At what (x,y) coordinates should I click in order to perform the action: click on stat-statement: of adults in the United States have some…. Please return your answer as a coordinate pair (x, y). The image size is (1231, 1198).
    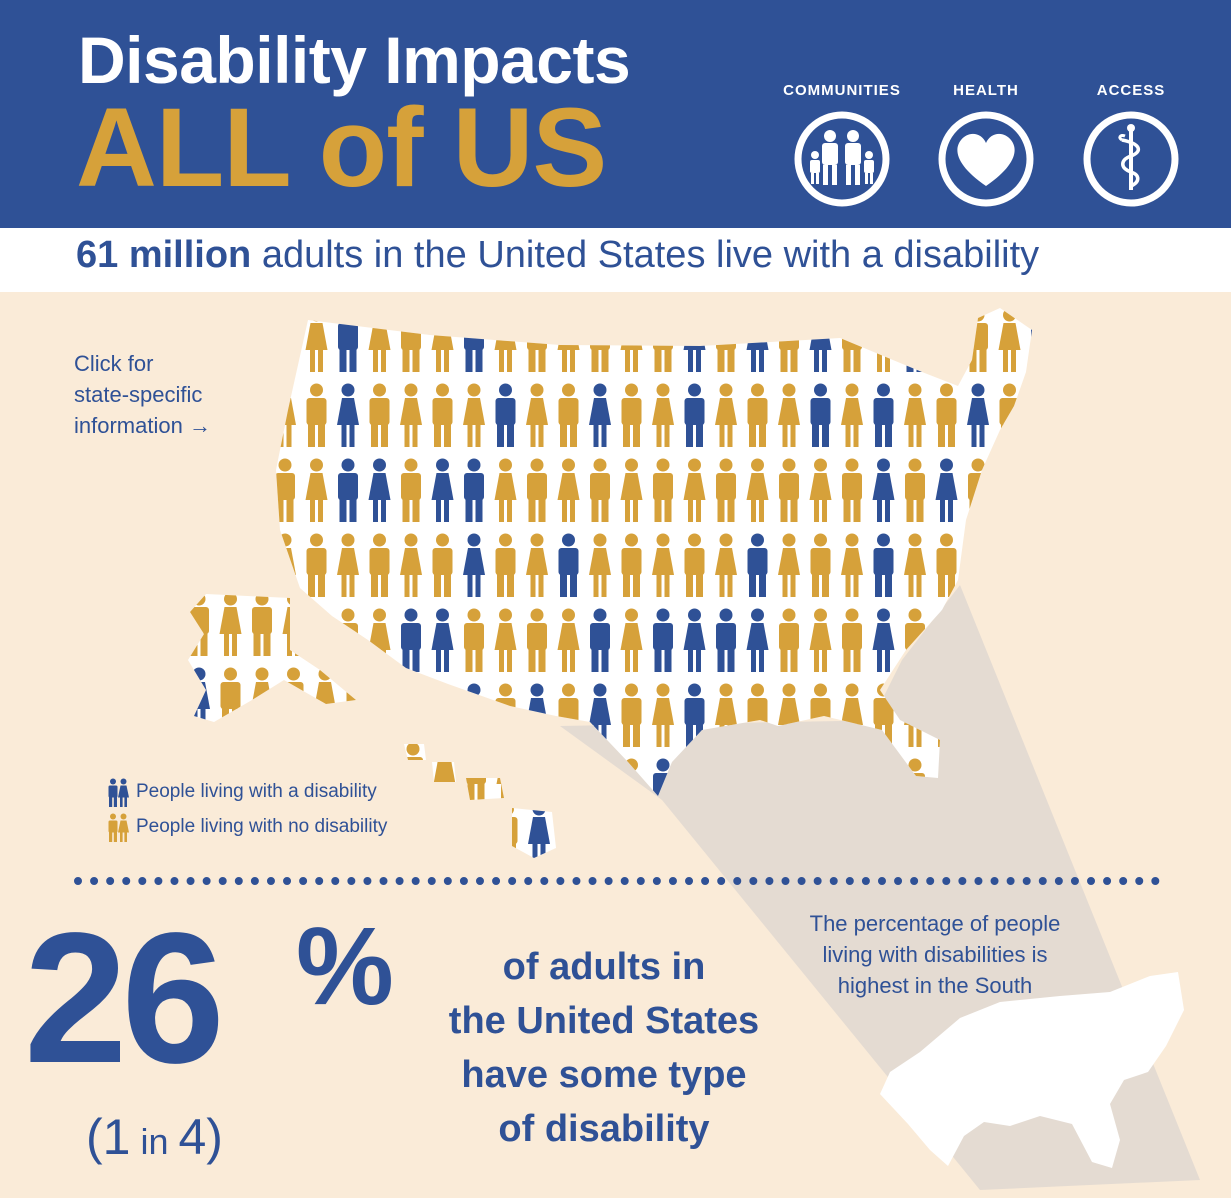
    Looking at the image, I should click on (604, 1048).